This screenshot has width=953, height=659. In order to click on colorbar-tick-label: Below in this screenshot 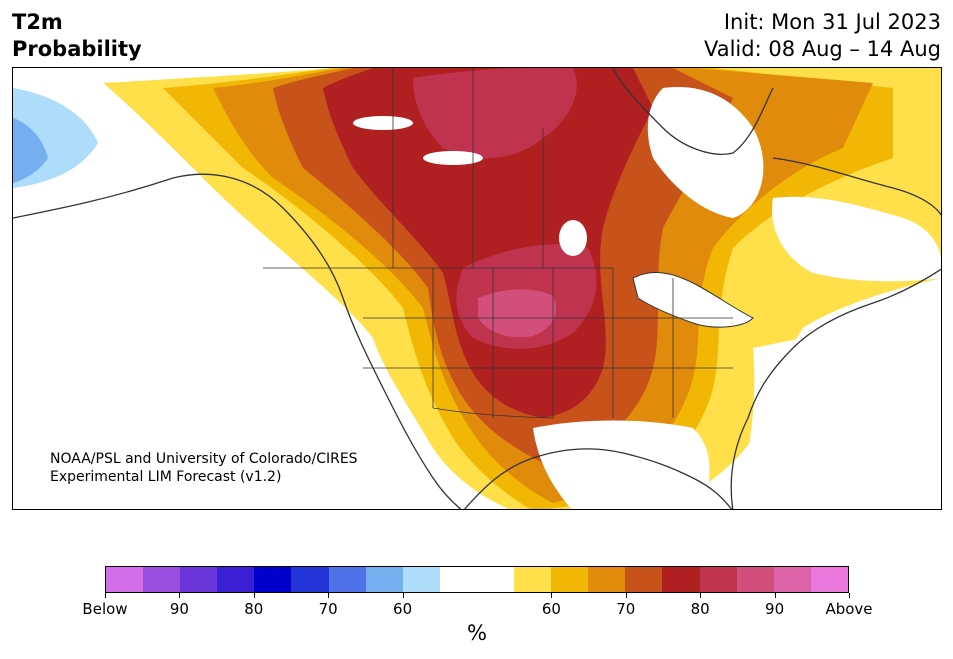, I will do `click(105, 609)`.